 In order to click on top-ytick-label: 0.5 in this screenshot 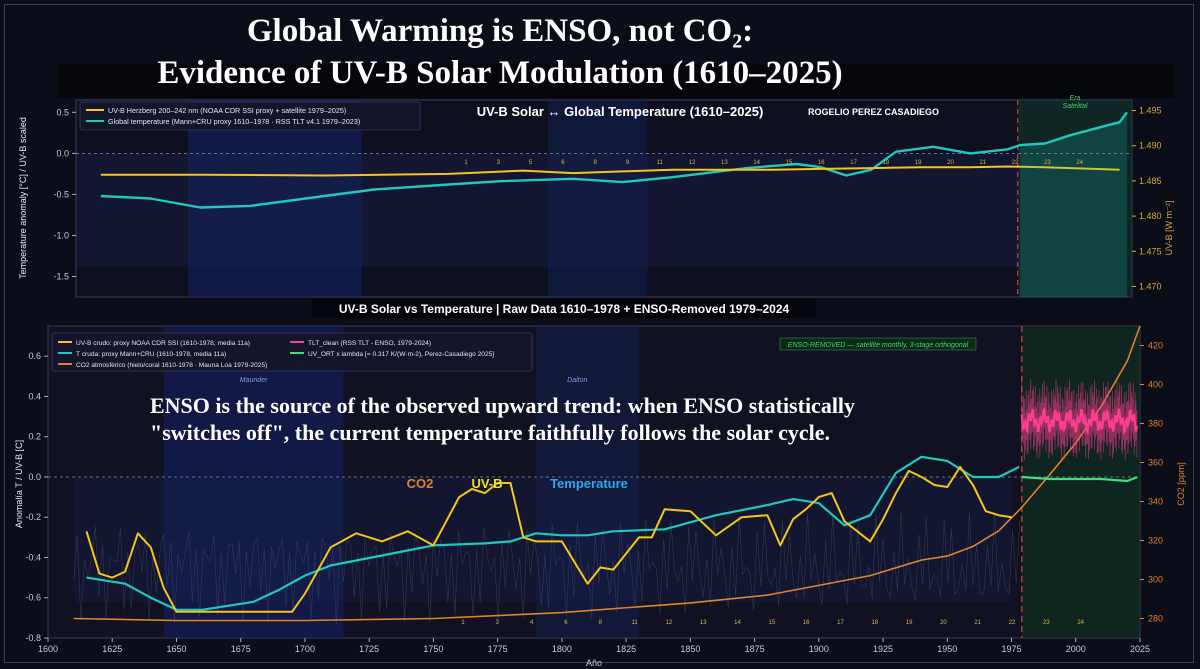, I will do `click(62, 112)`.